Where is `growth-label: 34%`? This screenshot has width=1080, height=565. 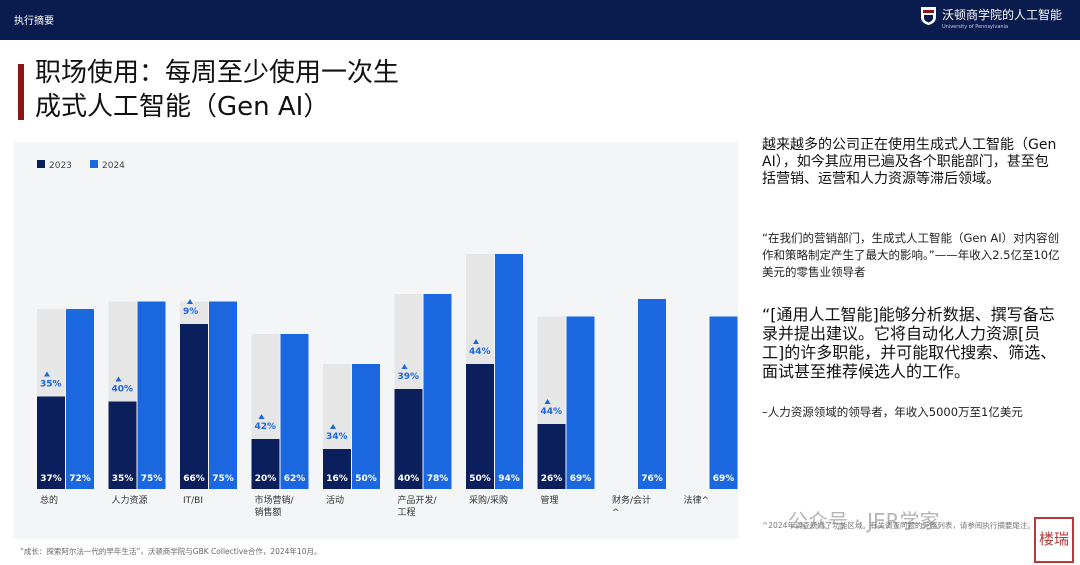 growth-label: 34% is located at coordinates (337, 437).